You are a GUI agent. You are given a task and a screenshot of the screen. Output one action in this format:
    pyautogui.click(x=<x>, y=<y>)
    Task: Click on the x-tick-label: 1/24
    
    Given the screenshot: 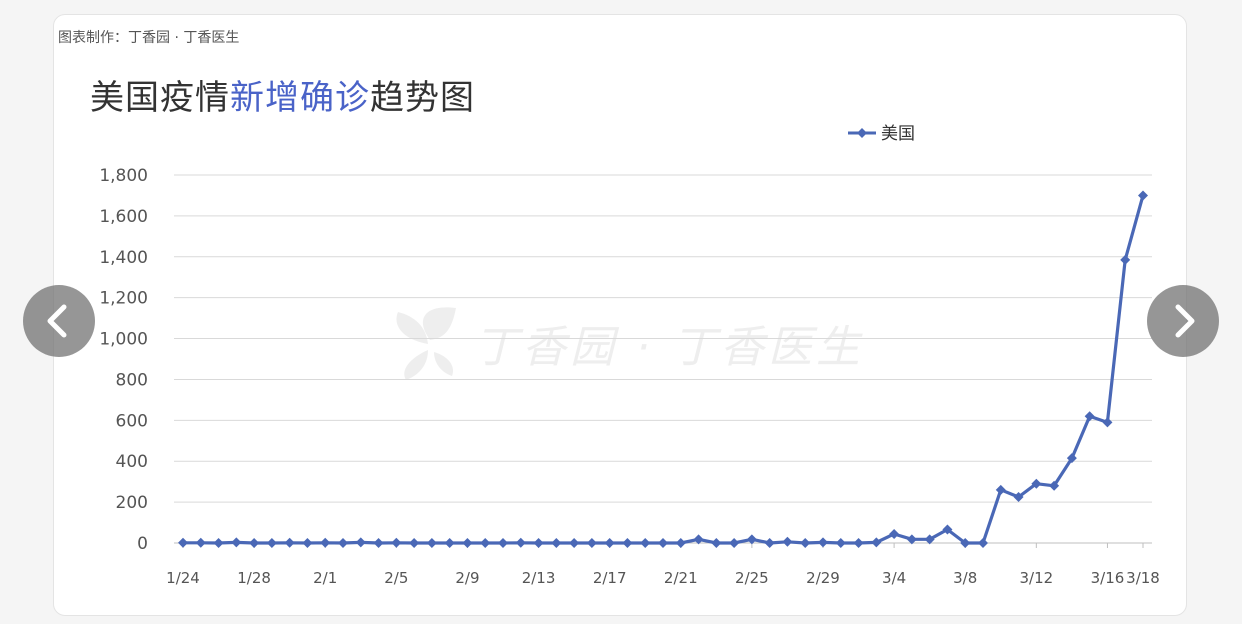 What is the action you would take?
    pyautogui.click(x=183, y=578)
    